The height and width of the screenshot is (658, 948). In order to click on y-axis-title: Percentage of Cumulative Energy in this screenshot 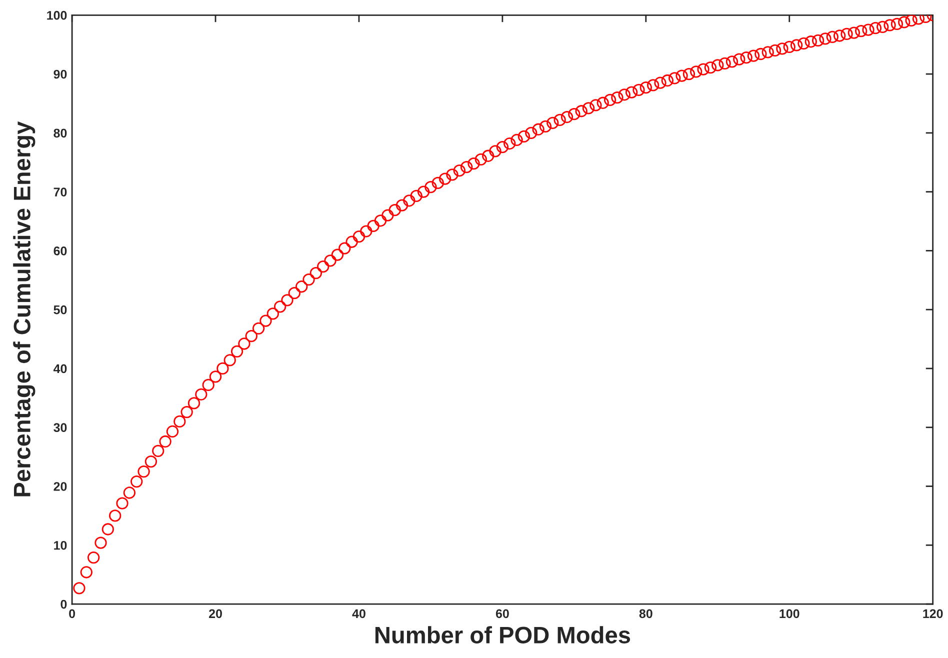, I will do `click(24, 308)`.